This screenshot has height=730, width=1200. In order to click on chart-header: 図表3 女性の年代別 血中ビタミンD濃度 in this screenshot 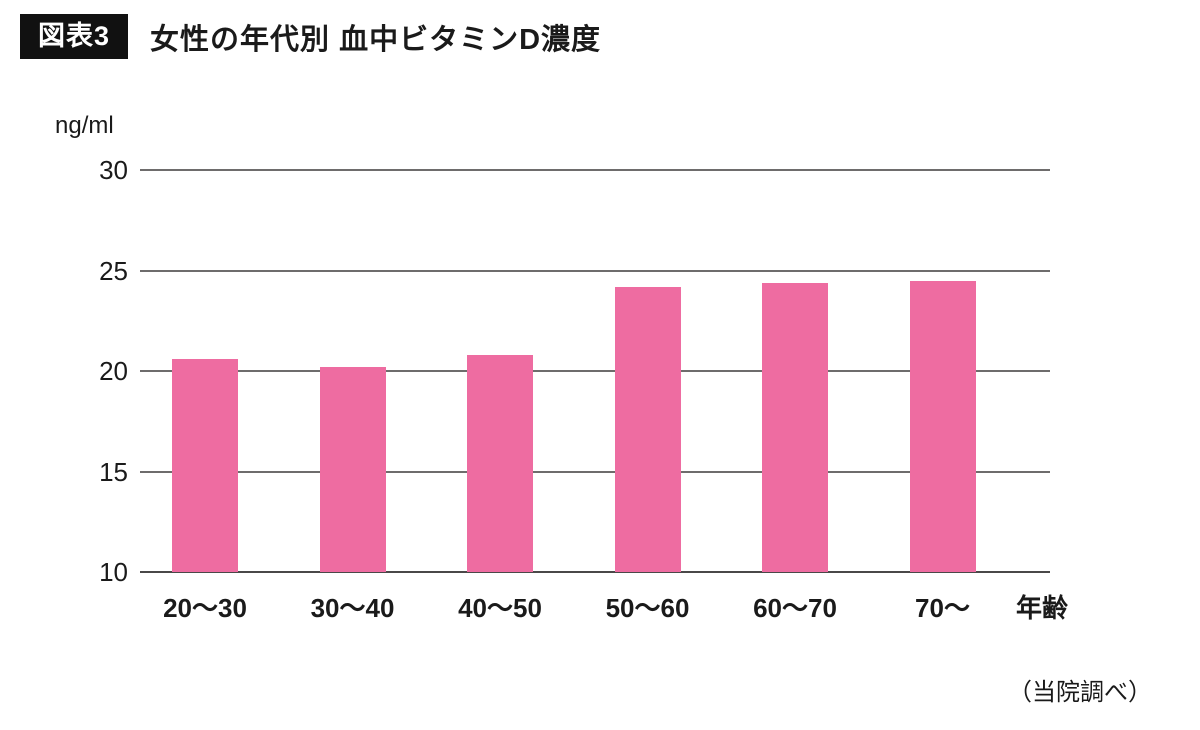, I will do `click(310, 36)`.